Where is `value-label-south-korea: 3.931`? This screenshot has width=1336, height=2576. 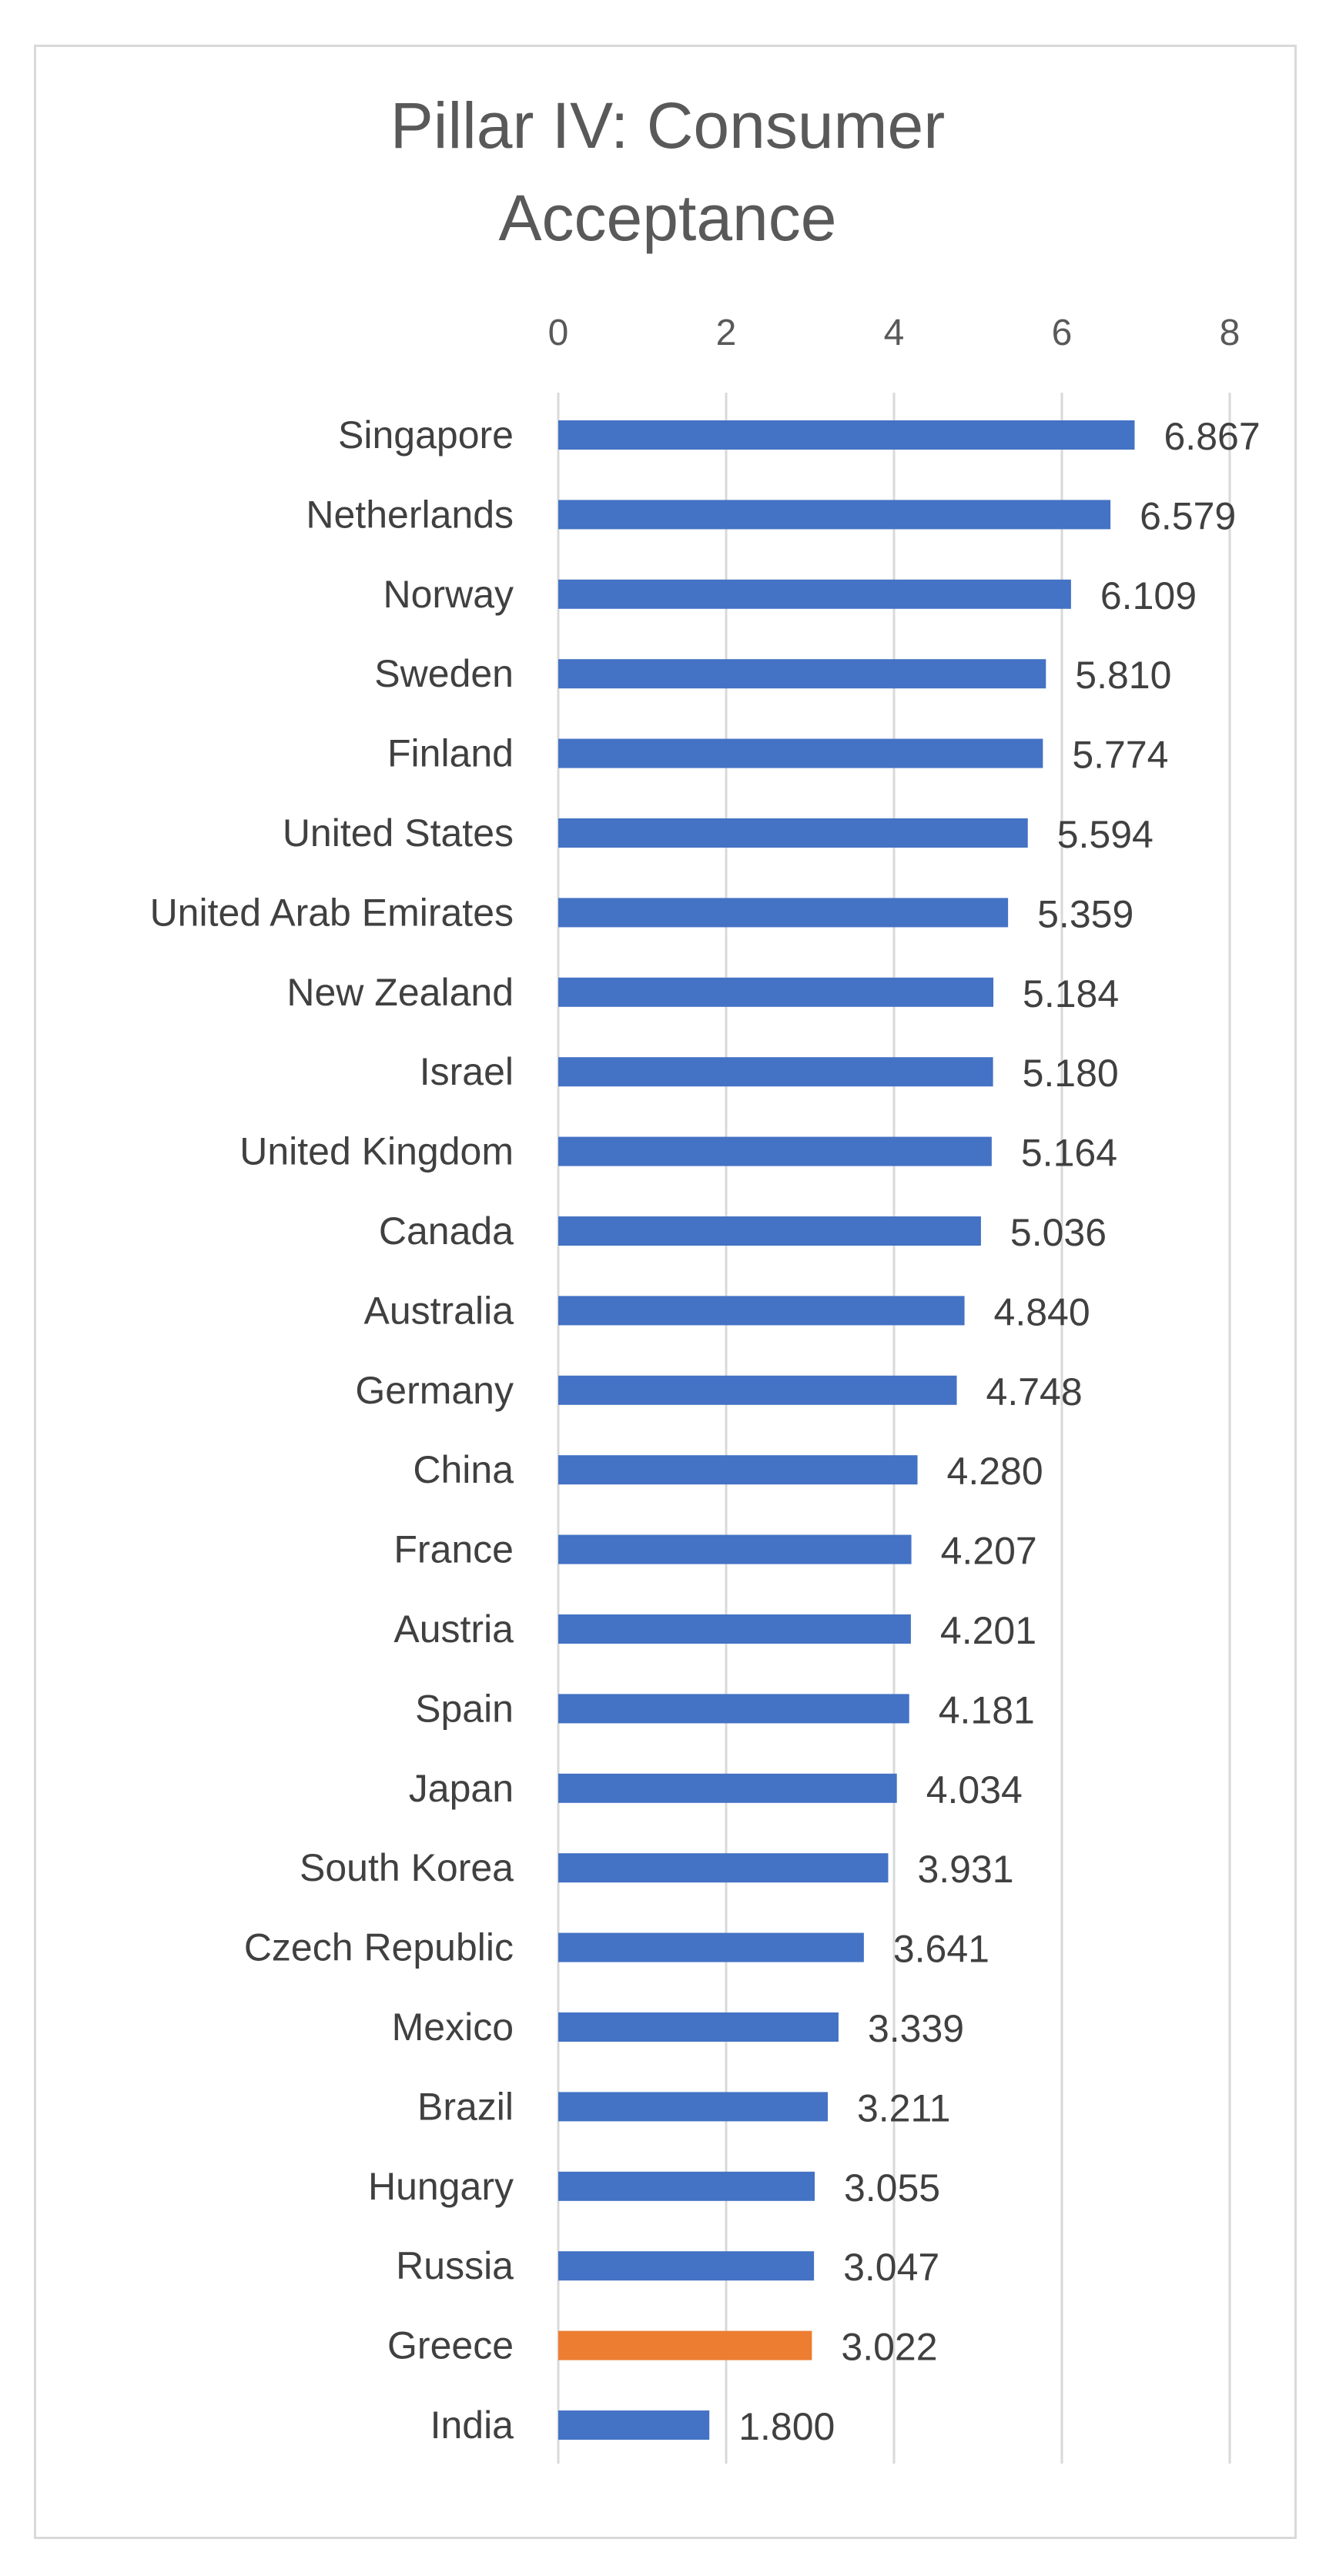 value-label-south-korea: 3.931 is located at coordinates (965, 1870).